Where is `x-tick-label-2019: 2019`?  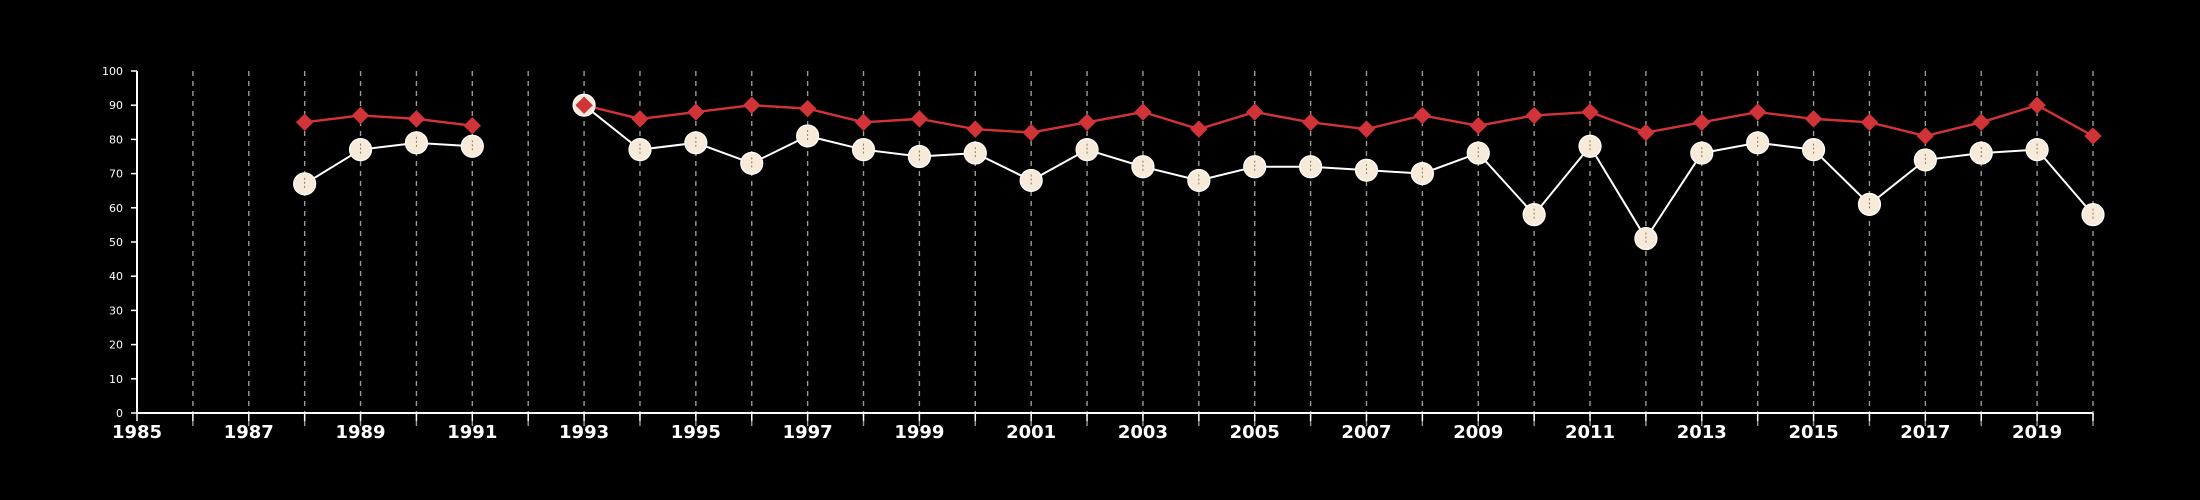 x-tick-label-2019: 2019 is located at coordinates (2037, 432).